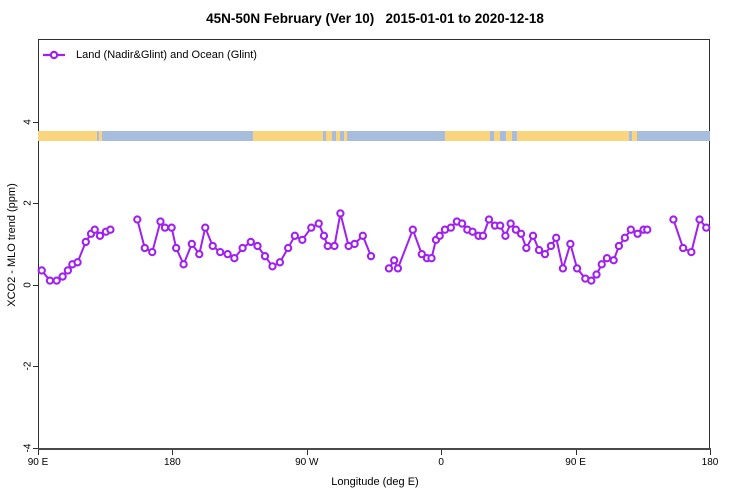 This screenshot has width=750, height=500. I want to click on x-tick-label: 0, so click(441, 462).